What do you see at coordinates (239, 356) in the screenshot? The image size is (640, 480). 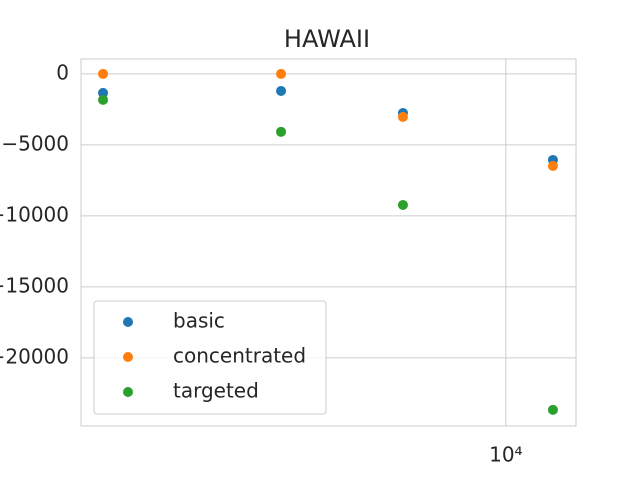 I see `legend-label: concentrated` at bounding box center [239, 356].